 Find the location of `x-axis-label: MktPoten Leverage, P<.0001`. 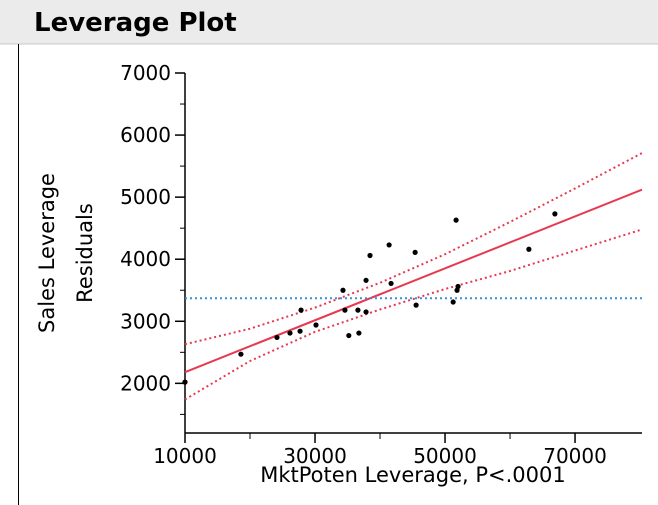

x-axis-label: MktPoten Leverage, P<.0001 is located at coordinates (413, 475).